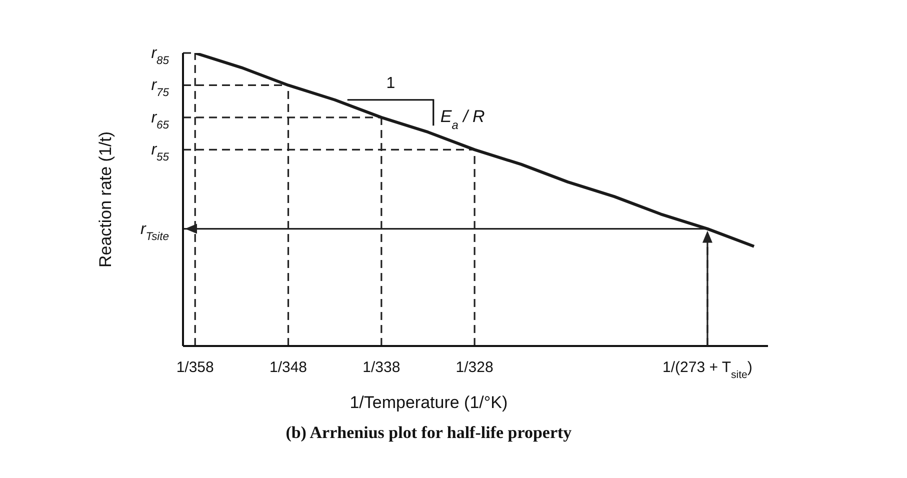  Describe the element at coordinates (160, 120) in the screenshot. I see `ref-line-label: r$_{65}$` at that location.